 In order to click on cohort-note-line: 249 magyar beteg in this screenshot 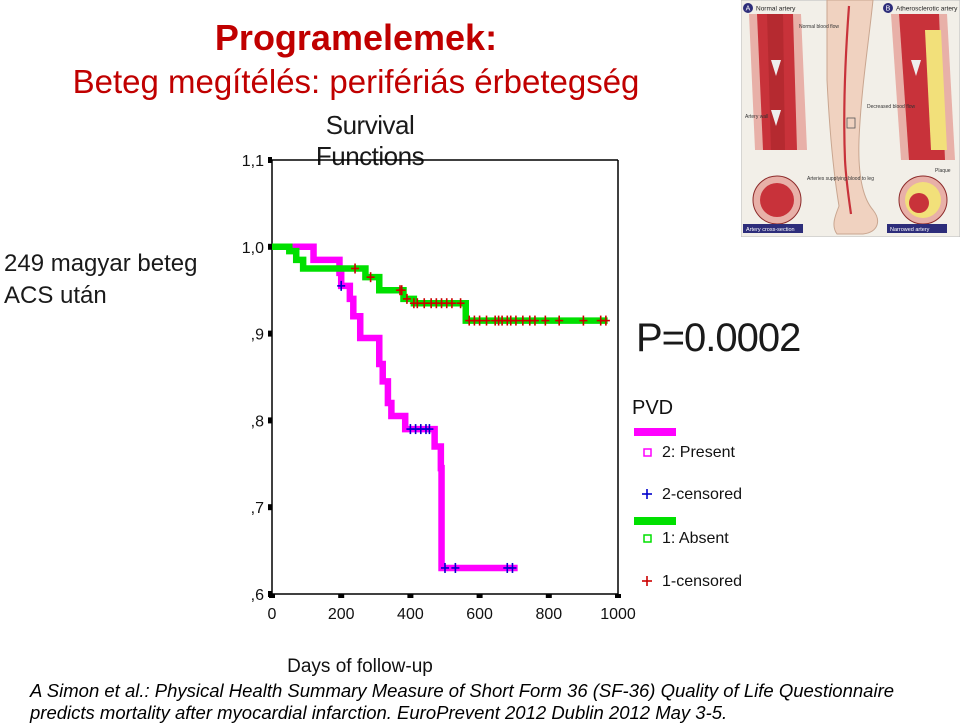, I will do `click(101, 263)`.